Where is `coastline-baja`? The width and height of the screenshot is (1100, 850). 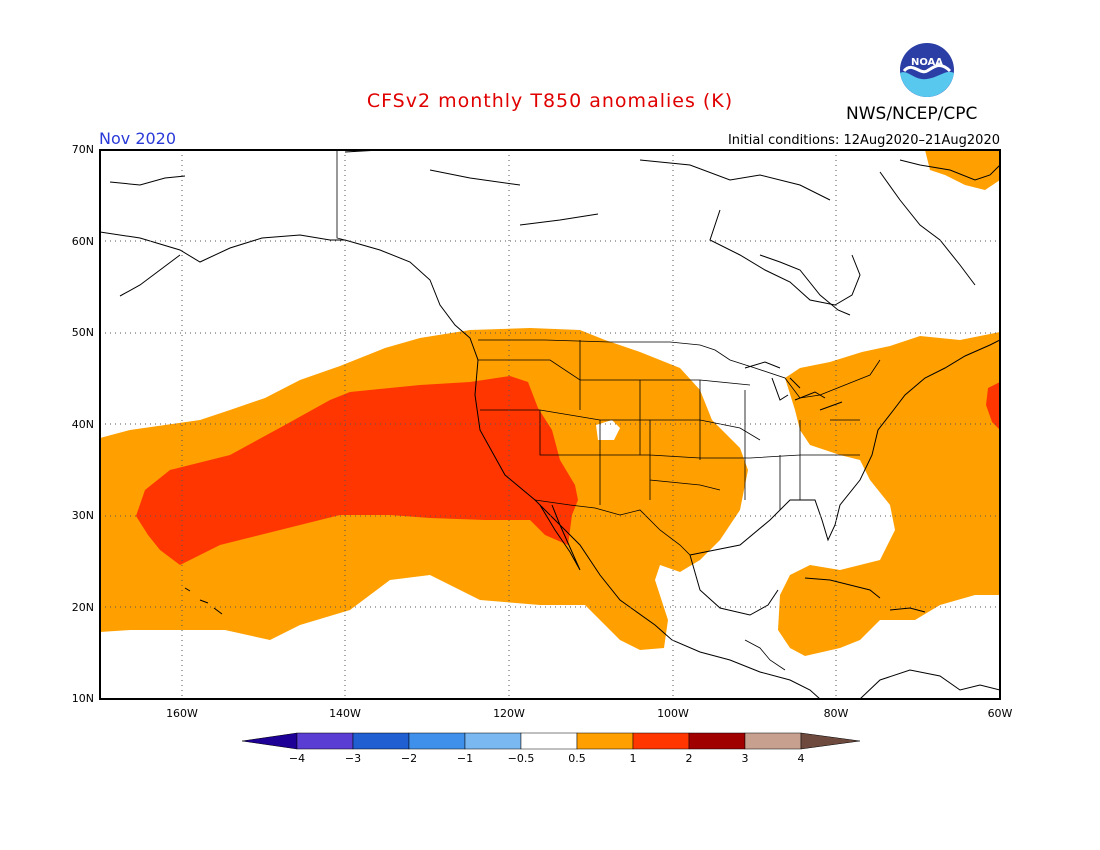
coastline-baja is located at coordinates (560, 537).